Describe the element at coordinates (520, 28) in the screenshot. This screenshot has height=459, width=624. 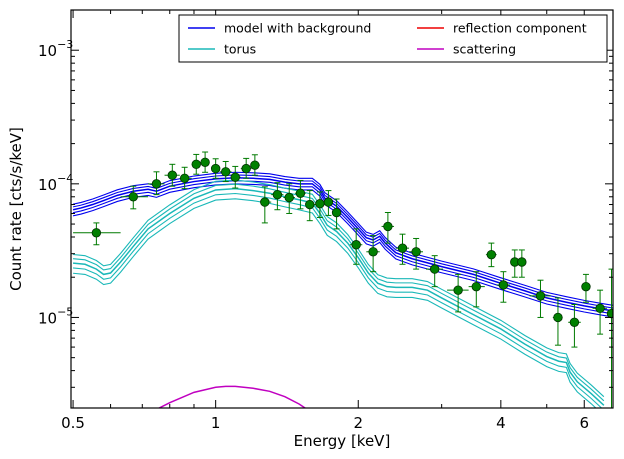
I see `legend-label-reflection: reflection component` at that location.